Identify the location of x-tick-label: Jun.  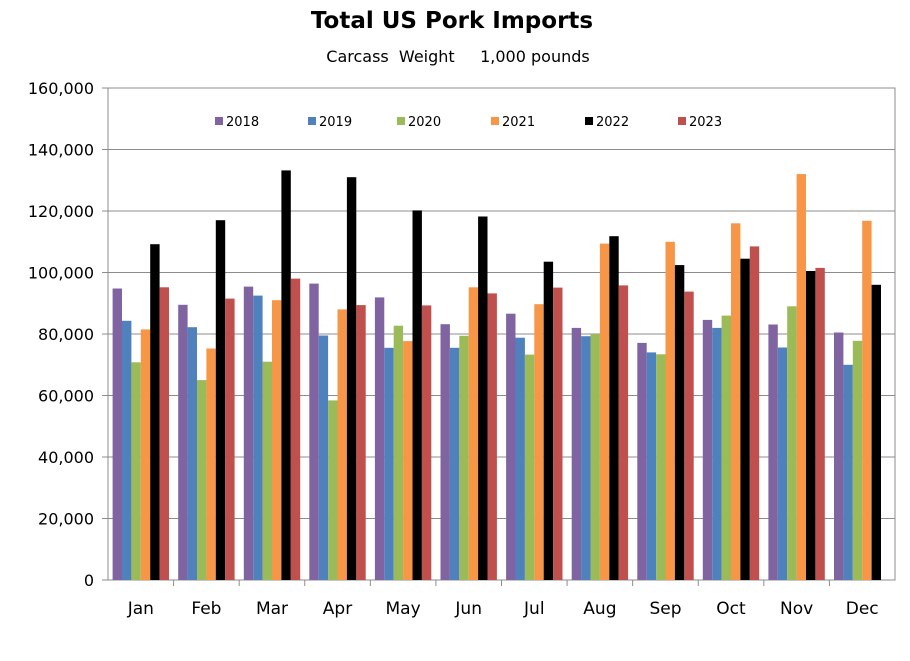
(468, 609).